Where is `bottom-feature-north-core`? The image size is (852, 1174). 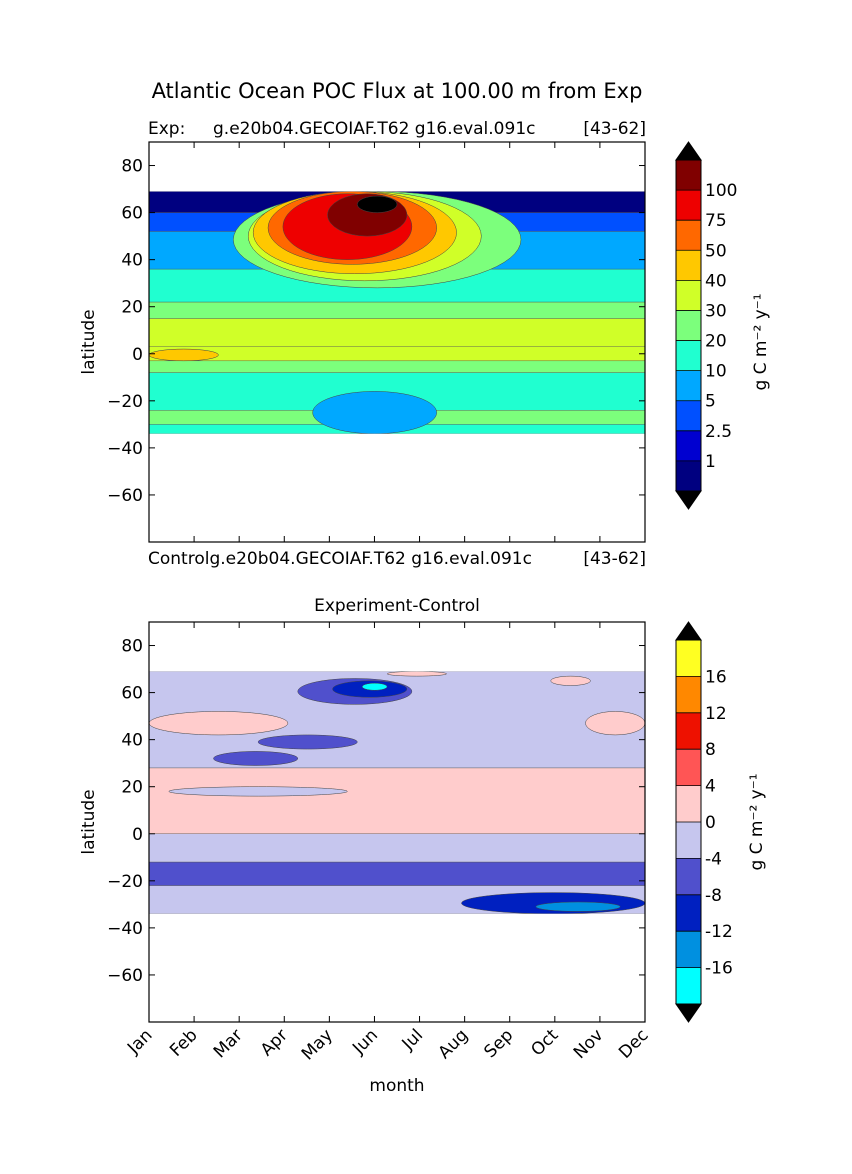
bottom-feature-north-core is located at coordinates (375, 686).